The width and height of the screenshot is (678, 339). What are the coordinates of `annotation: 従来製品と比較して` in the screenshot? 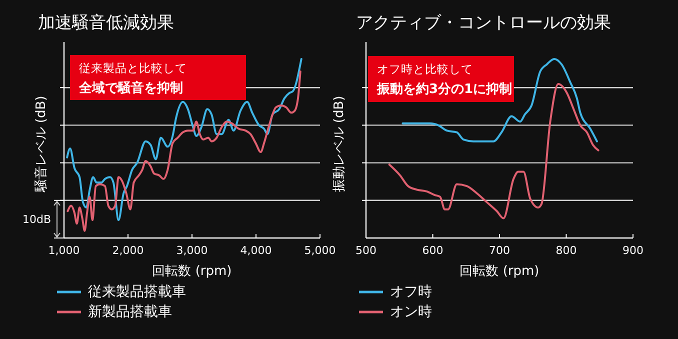 It's located at (133, 68).